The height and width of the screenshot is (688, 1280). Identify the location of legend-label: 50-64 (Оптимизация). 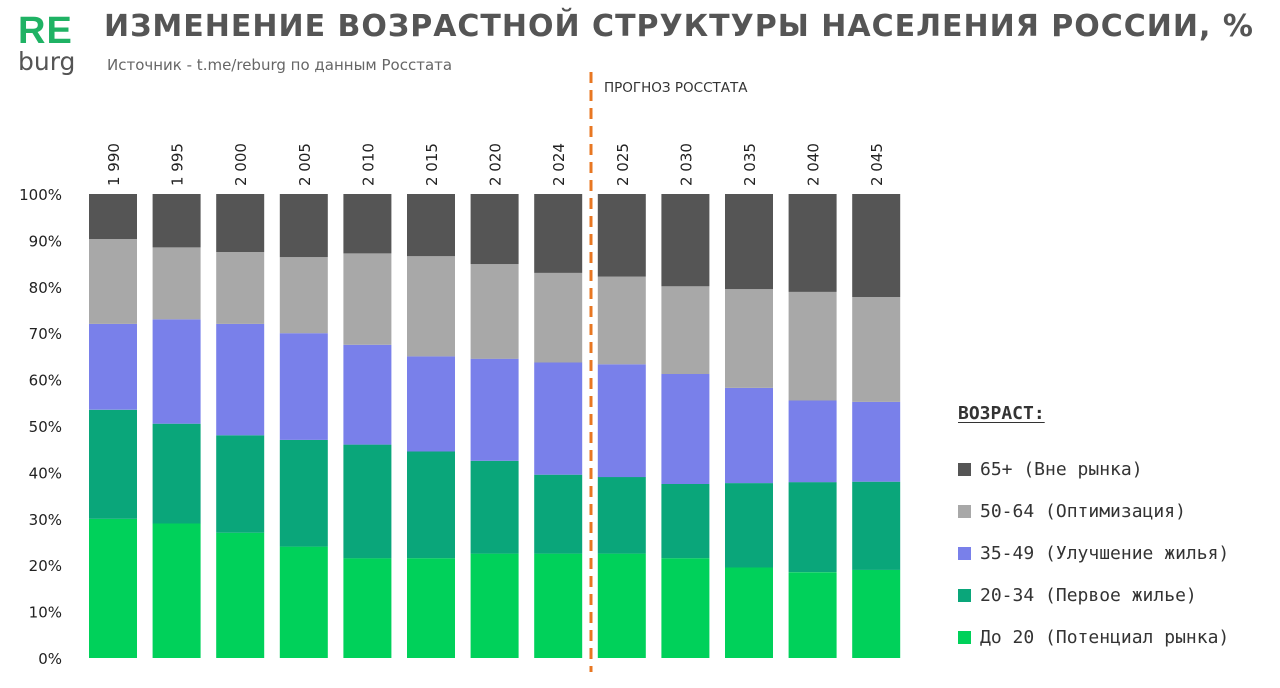
(1083, 511).